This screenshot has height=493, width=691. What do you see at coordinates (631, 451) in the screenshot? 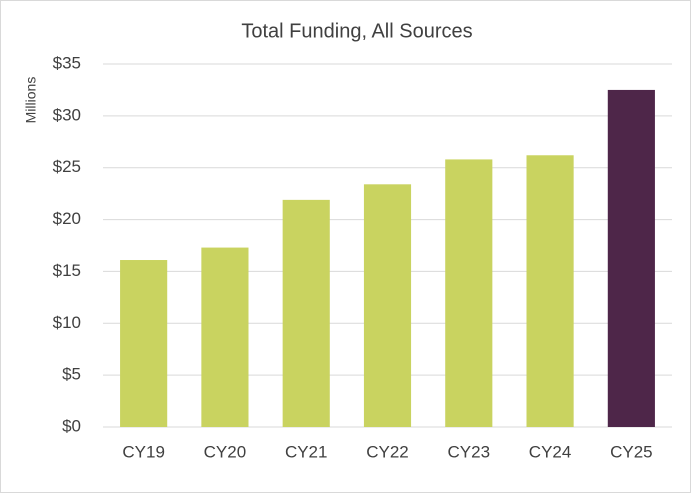
I see `x-tick-label: CY25` at bounding box center [631, 451].